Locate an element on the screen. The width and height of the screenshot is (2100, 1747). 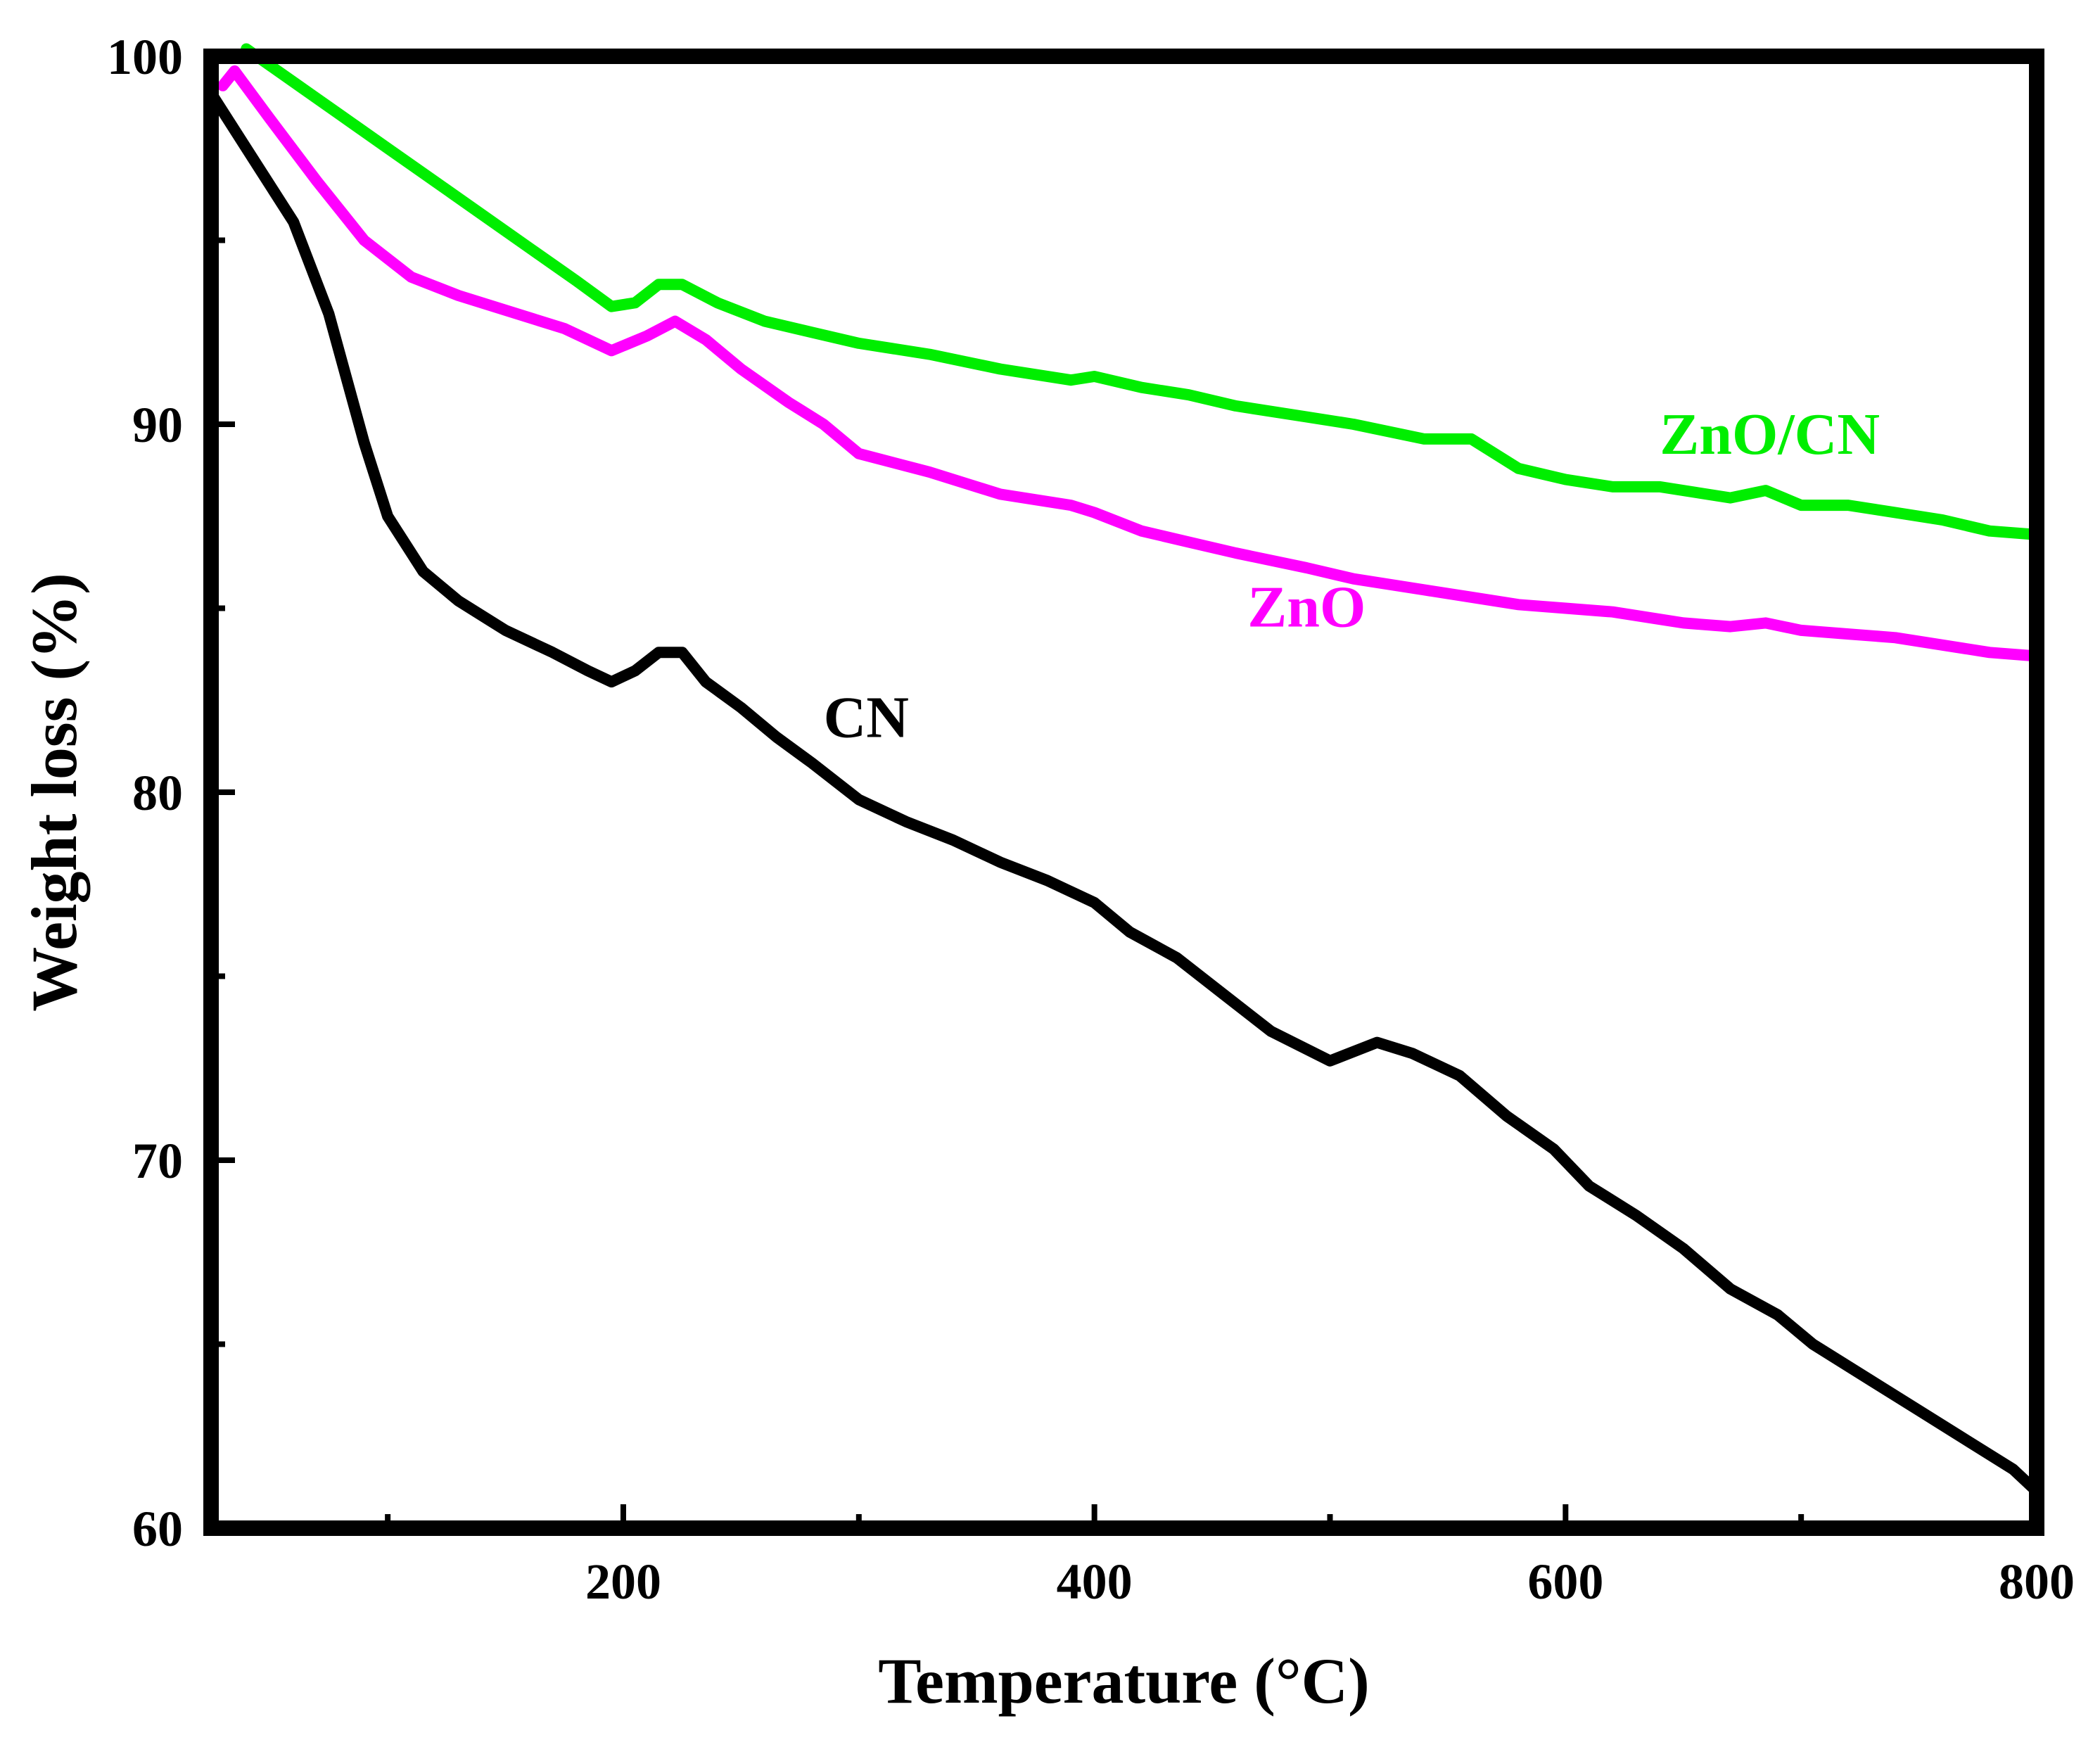
series-label-zno-cn: ZnO/CN is located at coordinates (1770, 434).